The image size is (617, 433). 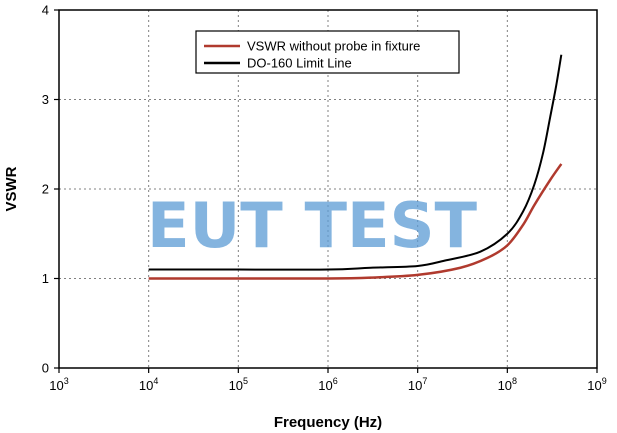 I want to click on x-axis-title: Frequency (Hz), so click(x=328, y=422).